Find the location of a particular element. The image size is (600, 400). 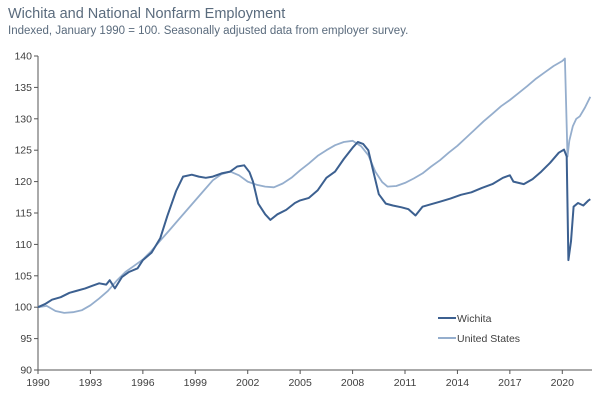

y-tick-label: 120 is located at coordinates (23, 182).